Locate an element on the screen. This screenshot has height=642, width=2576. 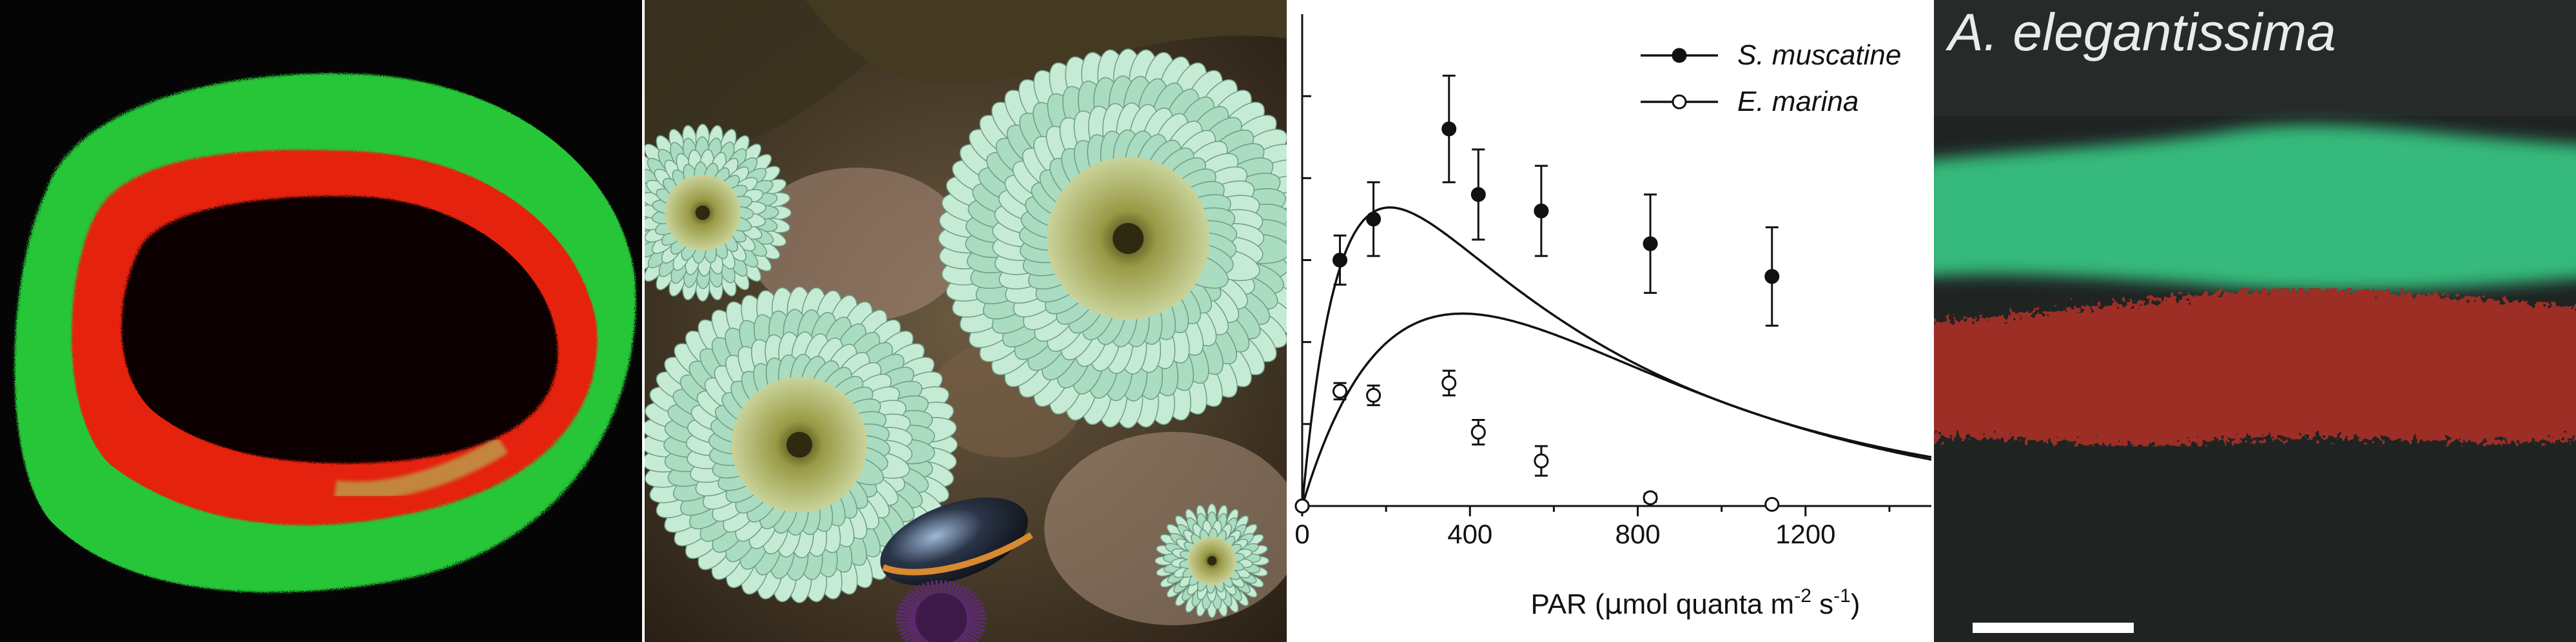
species-label: A. elegantissima is located at coordinates (2140, 32).